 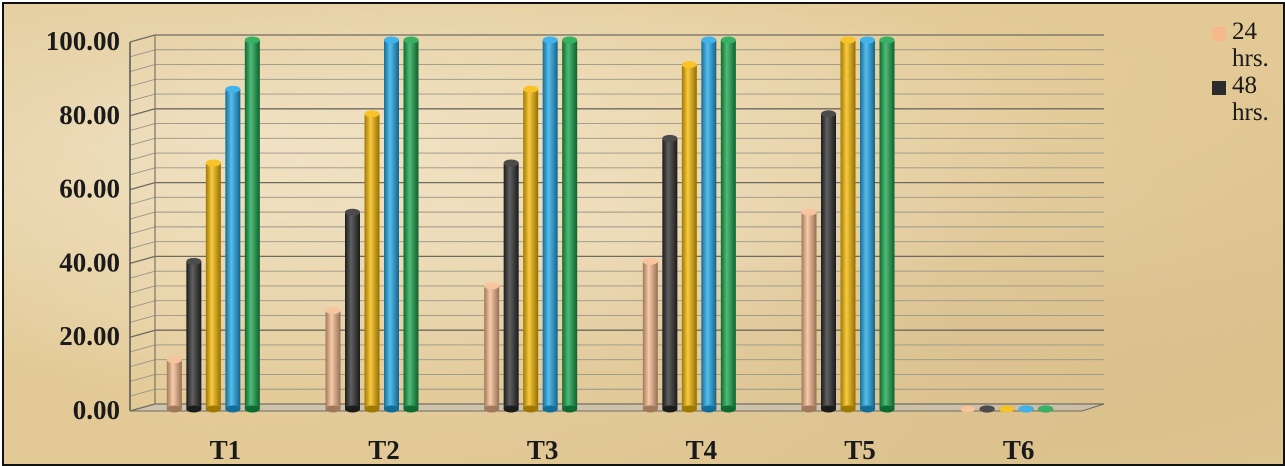 I want to click on category-label: T6, so click(x=1019, y=449).